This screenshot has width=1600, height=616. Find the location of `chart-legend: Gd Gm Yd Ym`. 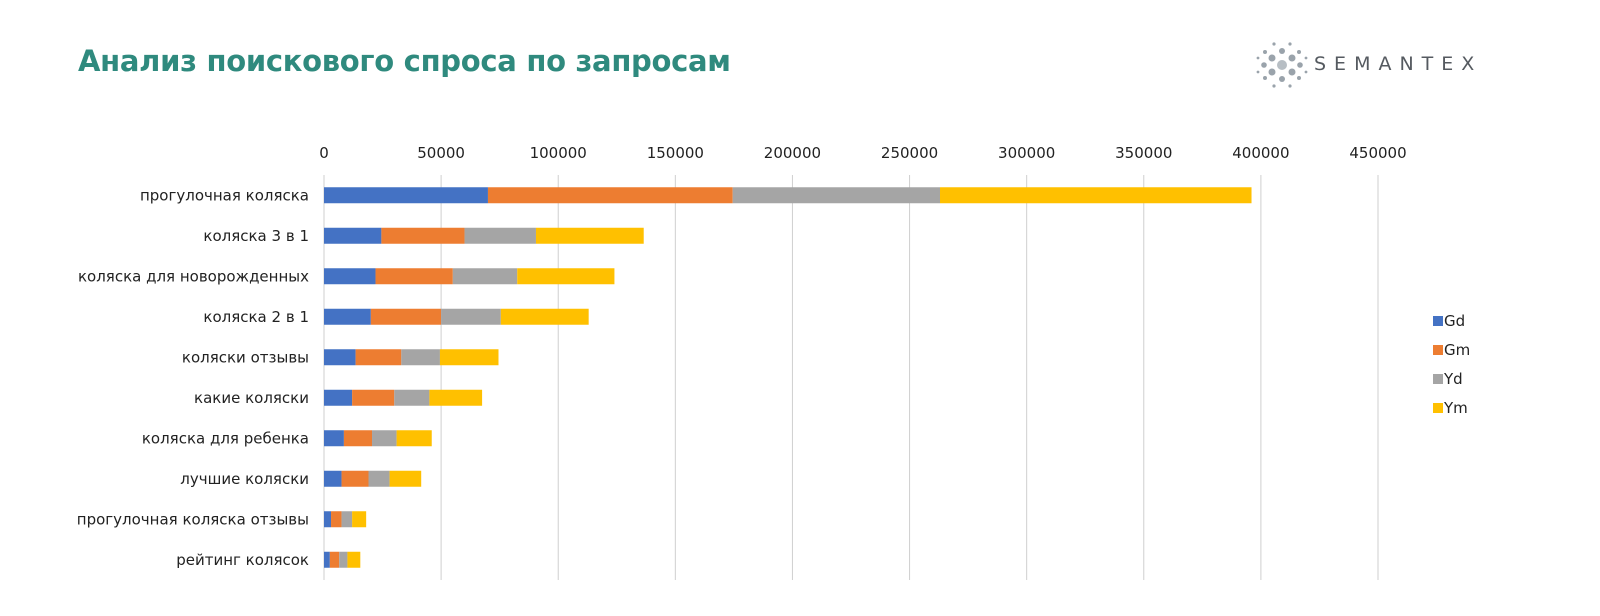

chart-legend: Gd Gm Yd Ym is located at coordinates (1451, 364).